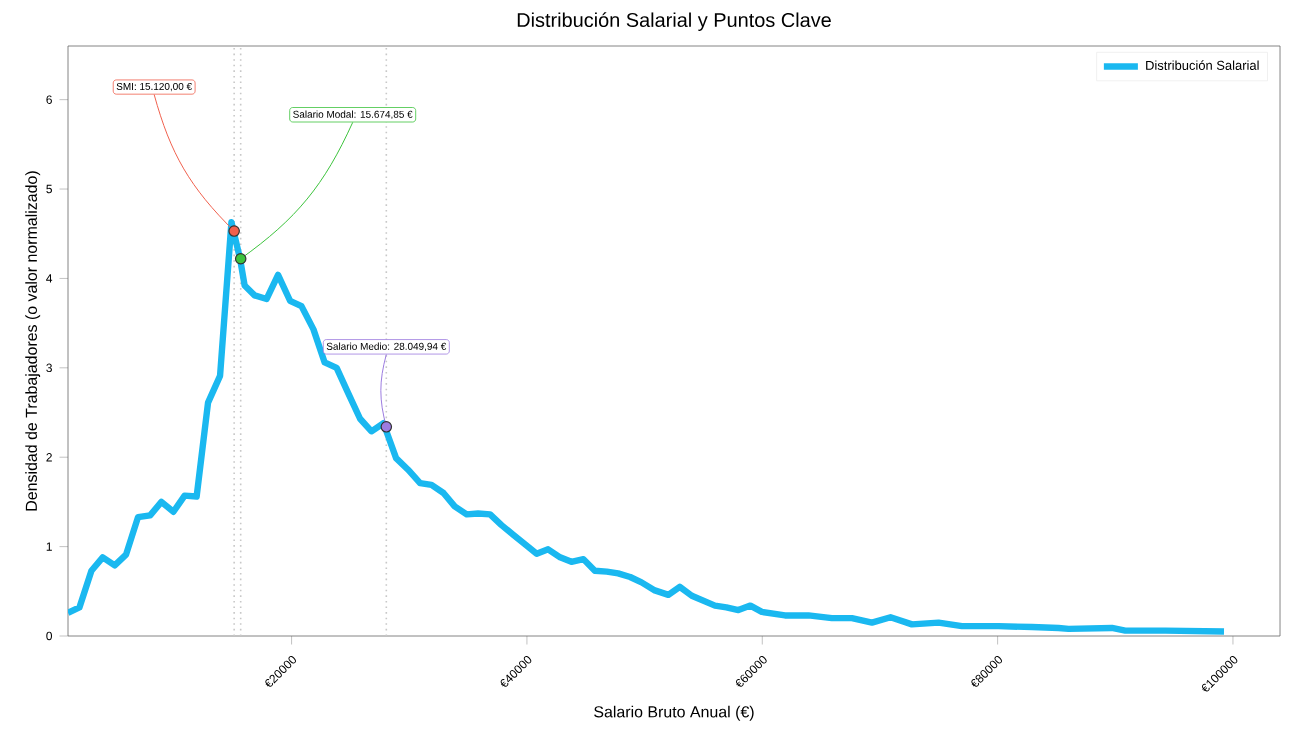 Image resolution: width=1300 pixels, height=742 pixels. What do you see at coordinates (674, 21) in the screenshot?
I see `chart-title: Distribución Salarial y Puntos Clave` at bounding box center [674, 21].